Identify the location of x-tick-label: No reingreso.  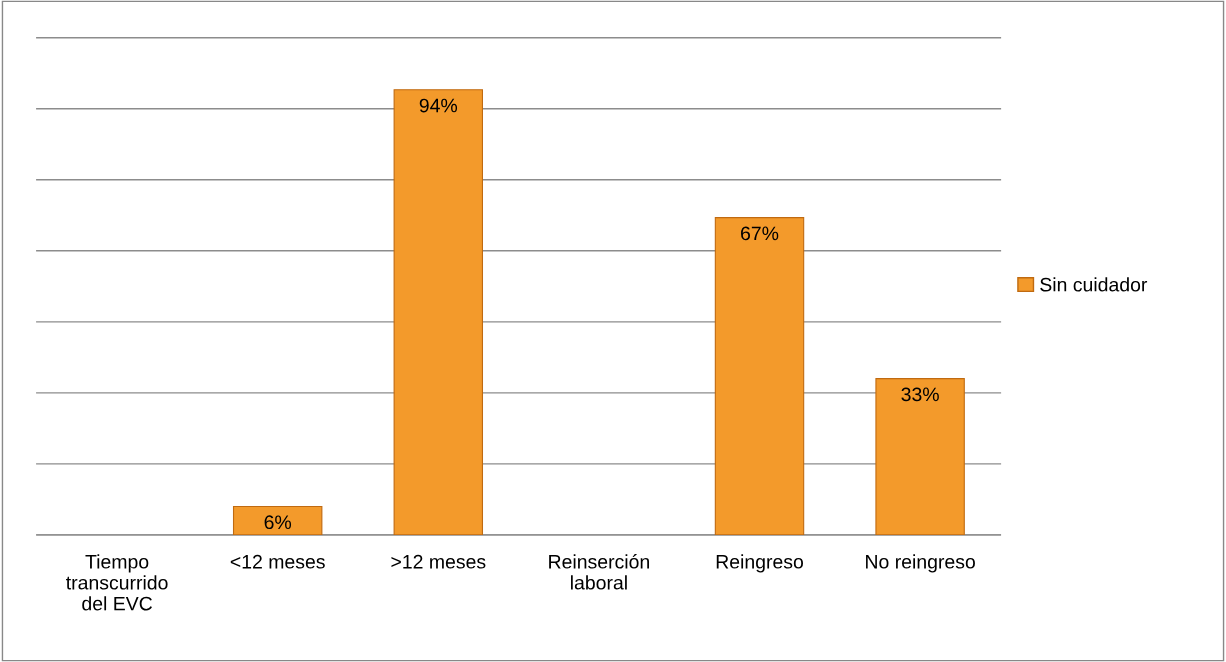
(920, 563).